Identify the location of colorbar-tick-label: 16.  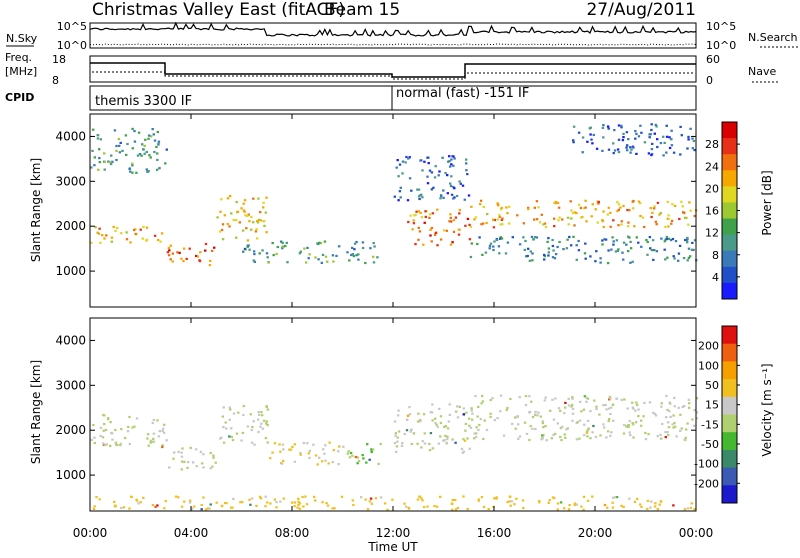
(712, 211).